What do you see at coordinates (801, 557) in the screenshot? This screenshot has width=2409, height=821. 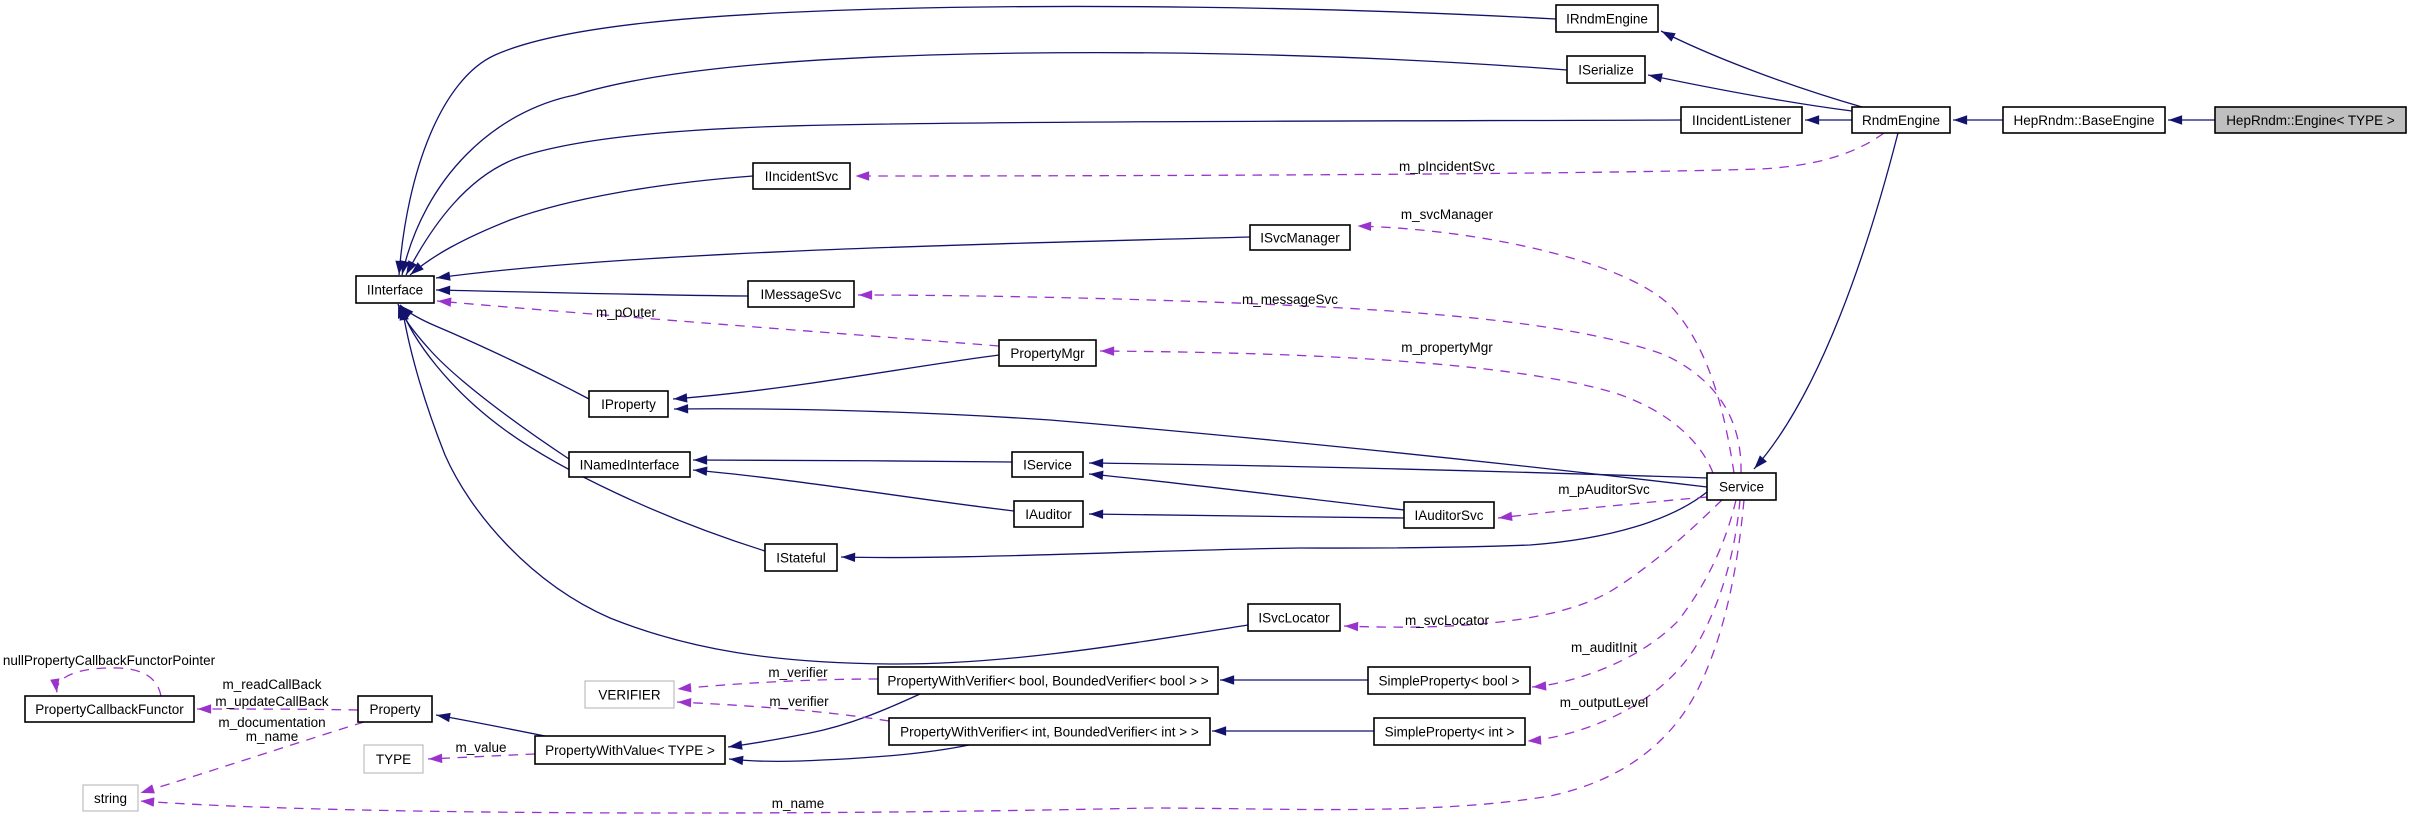 I see `svg-text: IStateful` at bounding box center [801, 557].